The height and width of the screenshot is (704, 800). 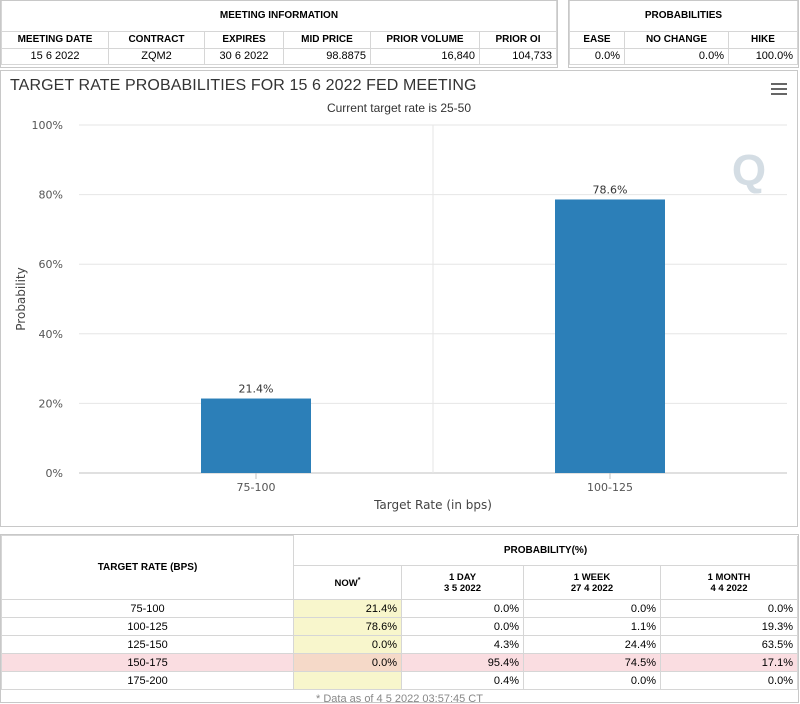 What do you see at coordinates (55, 39) in the screenshot?
I see `col-meeting-date: MEETING DATE` at bounding box center [55, 39].